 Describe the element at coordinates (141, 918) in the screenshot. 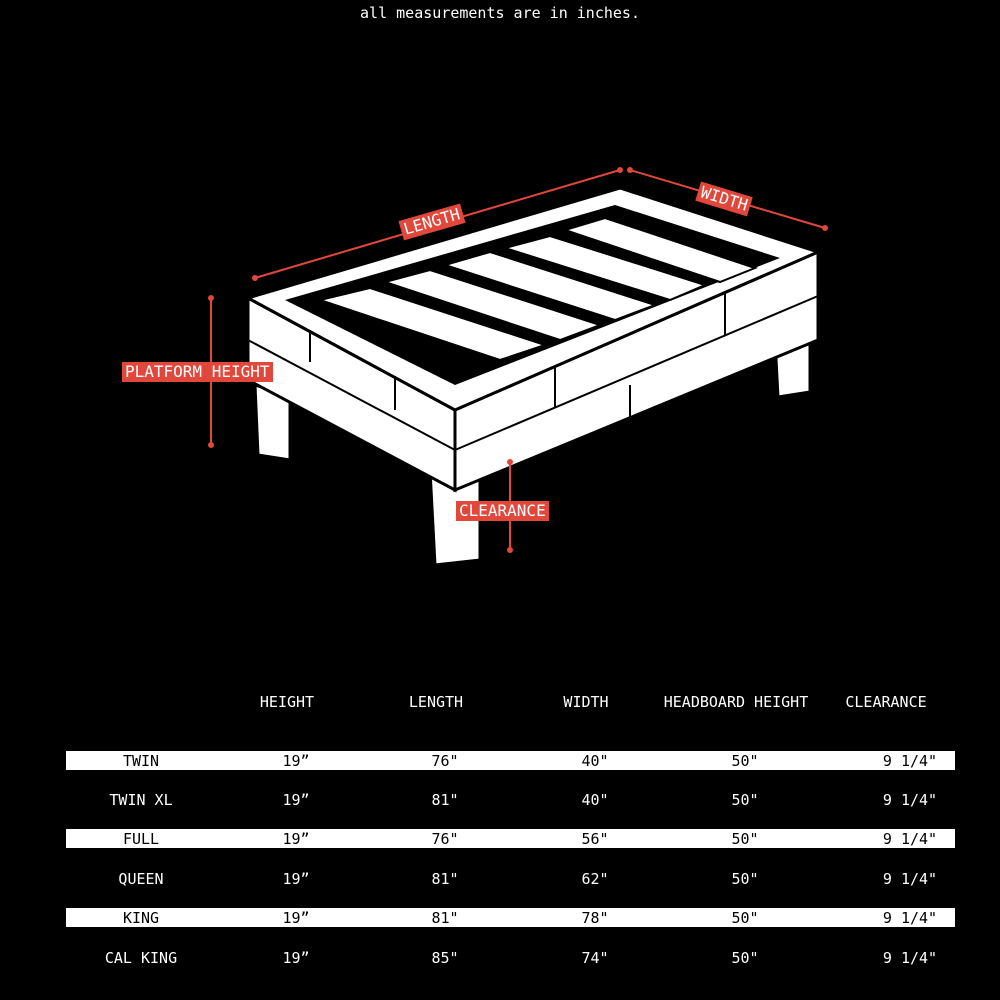

I see `cell-size: KING` at that location.